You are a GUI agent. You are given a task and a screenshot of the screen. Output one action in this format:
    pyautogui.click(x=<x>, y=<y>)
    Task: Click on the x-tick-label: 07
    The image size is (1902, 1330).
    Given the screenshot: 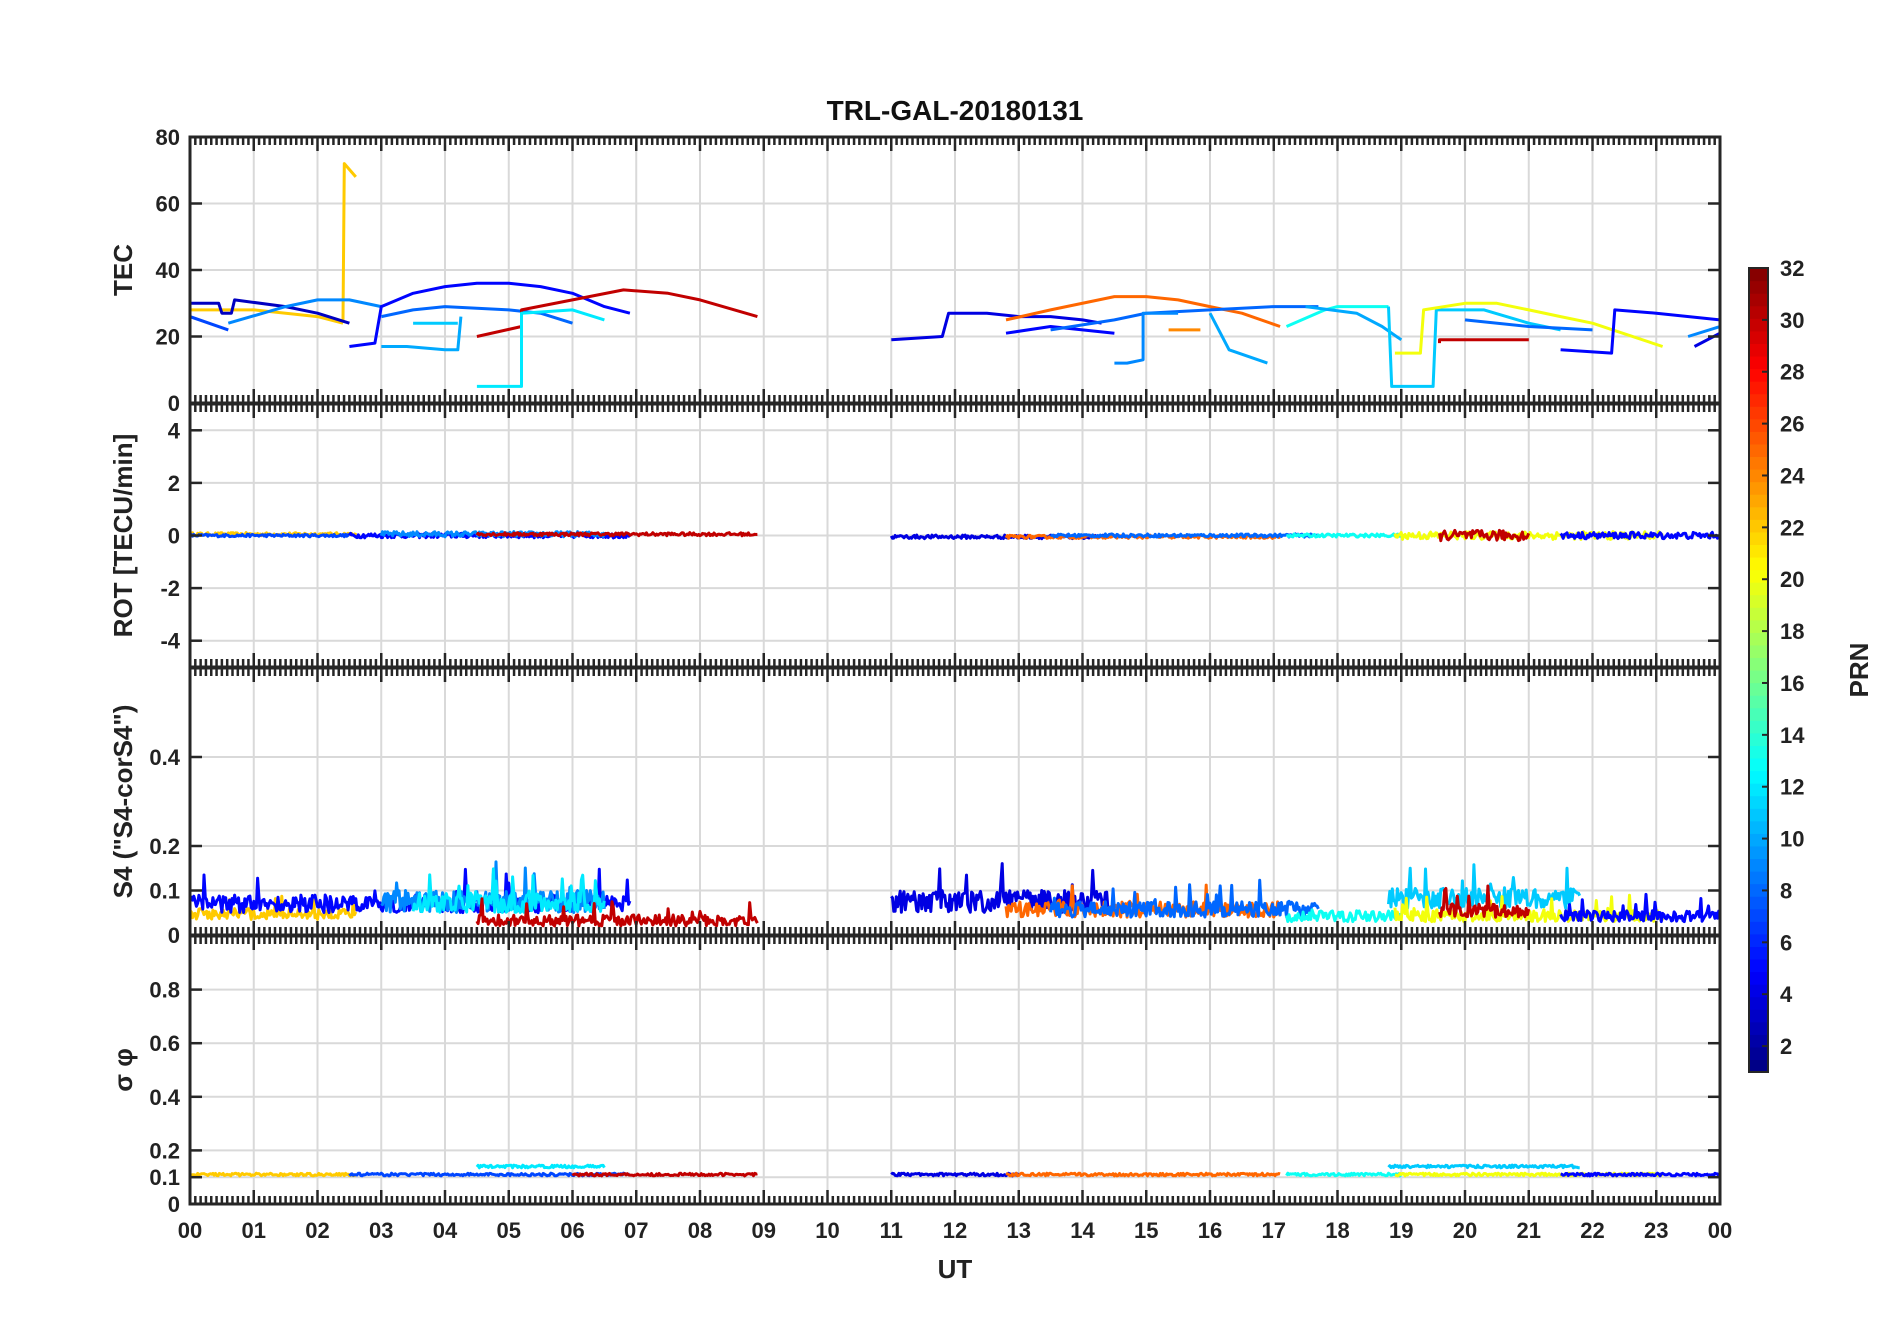 What is the action you would take?
    pyautogui.click(x=636, y=1230)
    